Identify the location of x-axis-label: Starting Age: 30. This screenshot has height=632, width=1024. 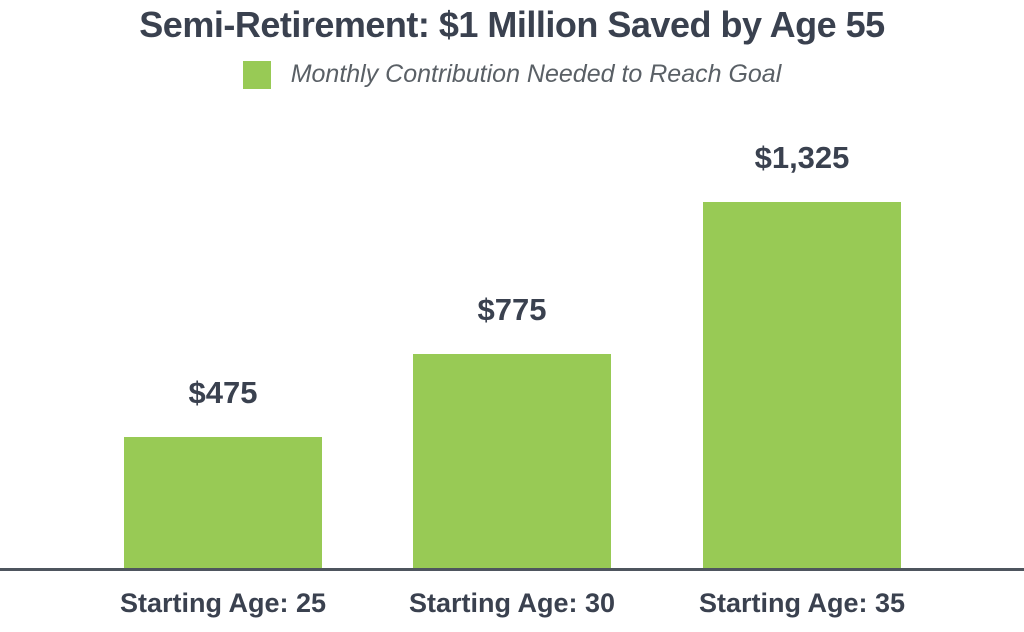
(512, 603).